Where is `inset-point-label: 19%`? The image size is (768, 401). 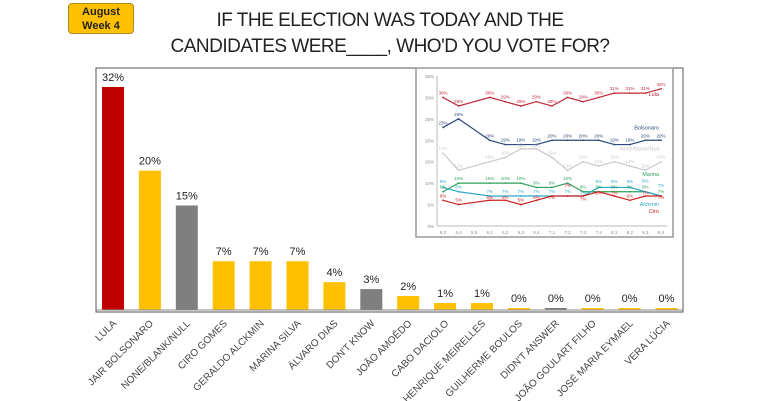
inset-point-label: 19% is located at coordinates (536, 140).